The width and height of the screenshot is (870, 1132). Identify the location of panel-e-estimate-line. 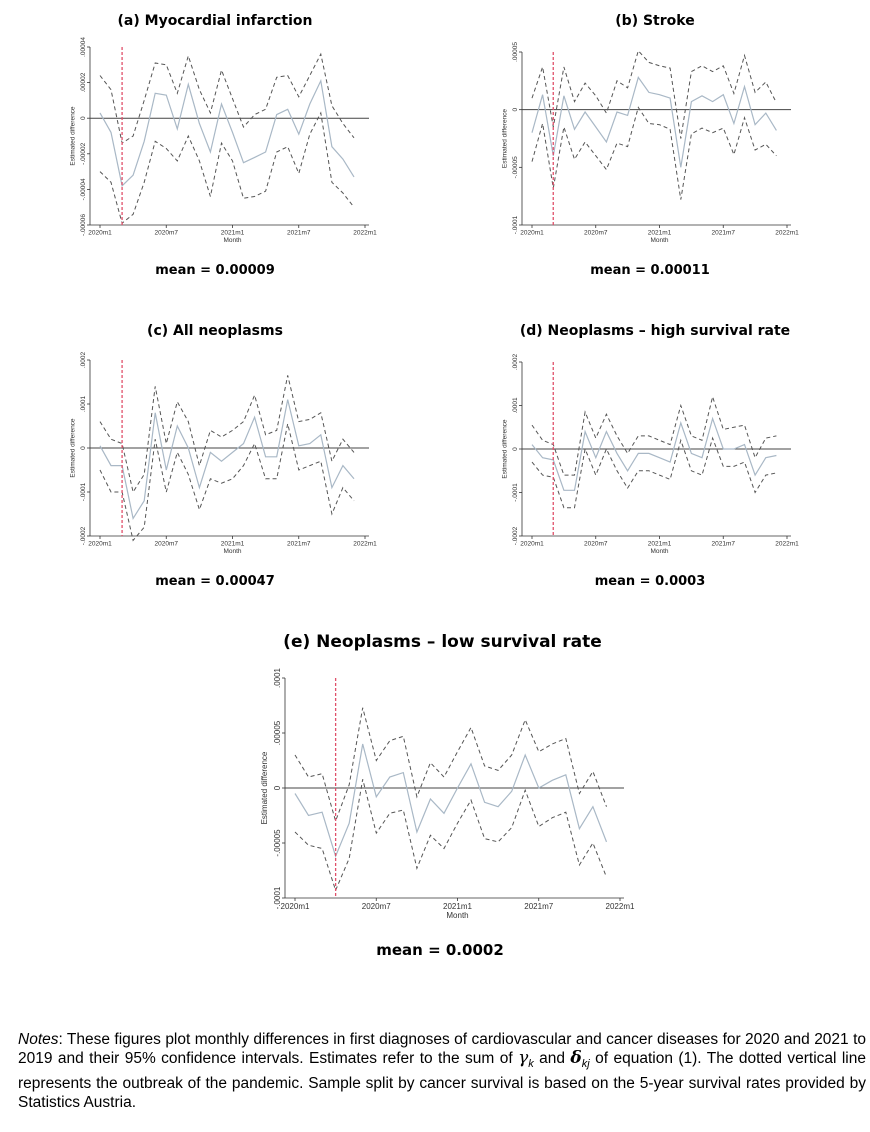
(451, 800).